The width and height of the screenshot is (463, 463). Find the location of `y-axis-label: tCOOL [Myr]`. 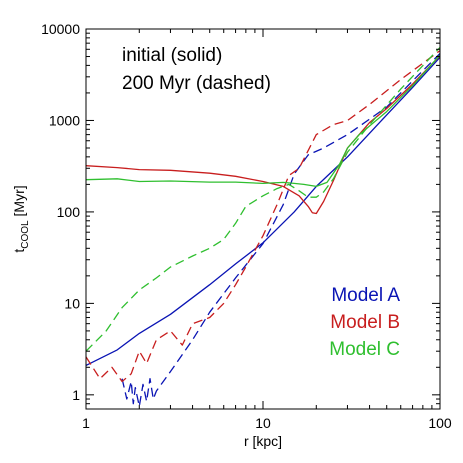

y-axis-label: tCOOL [Myr] is located at coordinates (21, 218).